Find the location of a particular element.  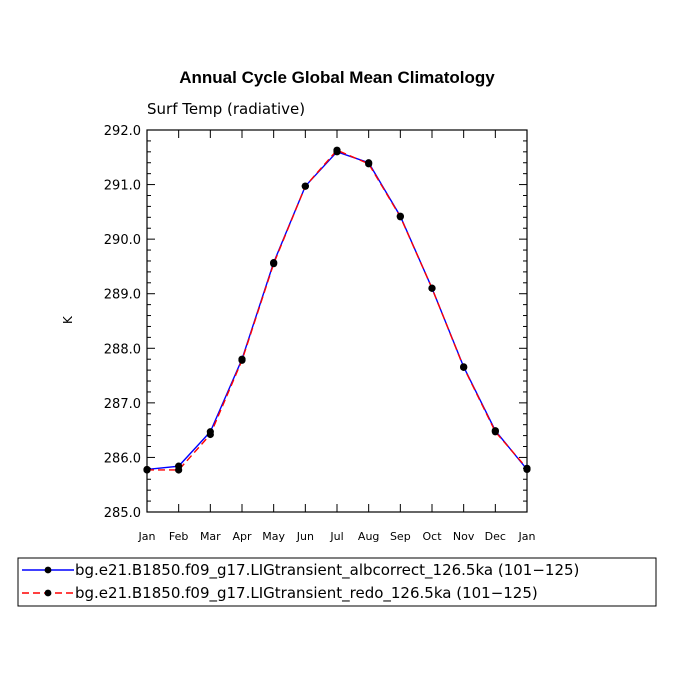

y-tick-label: 290.0 is located at coordinates (122, 240).